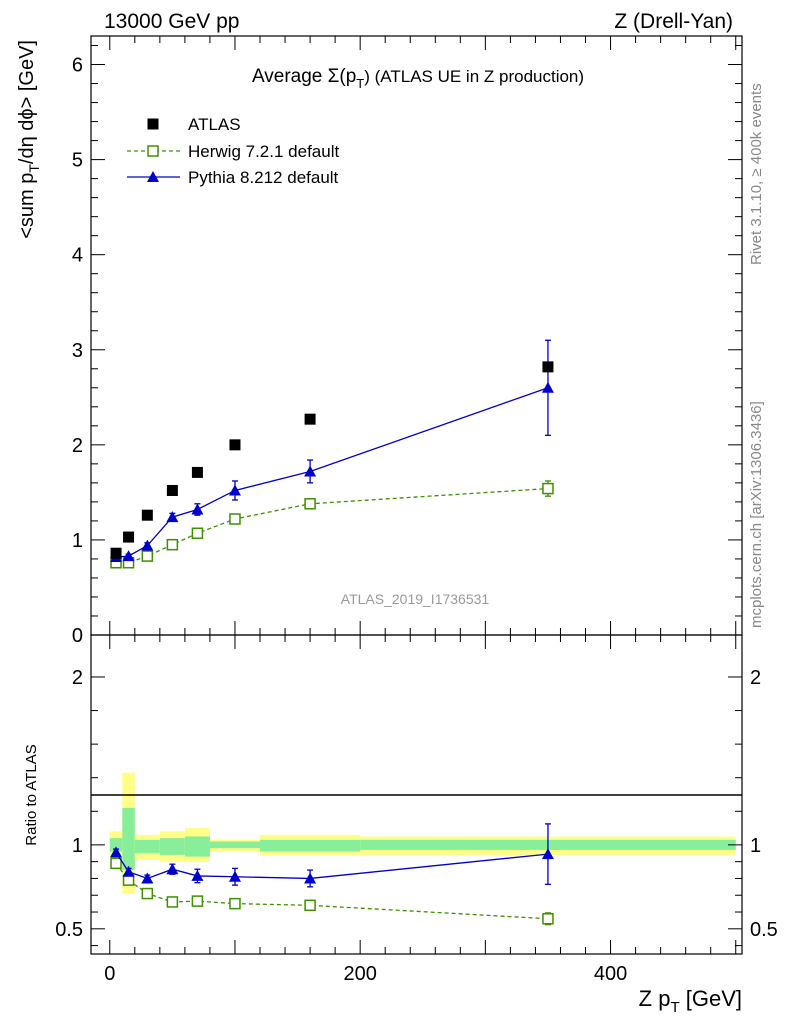 This screenshot has width=786, height=1024. What do you see at coordinates (711, 998) in the screenshot?
I see `x-axis-label-suffix: [GeV]` at bounding box center [711, 998].